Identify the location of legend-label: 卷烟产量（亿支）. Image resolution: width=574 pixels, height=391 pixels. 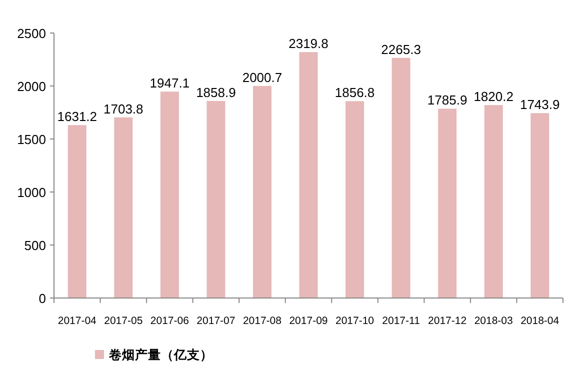
(160, 354).